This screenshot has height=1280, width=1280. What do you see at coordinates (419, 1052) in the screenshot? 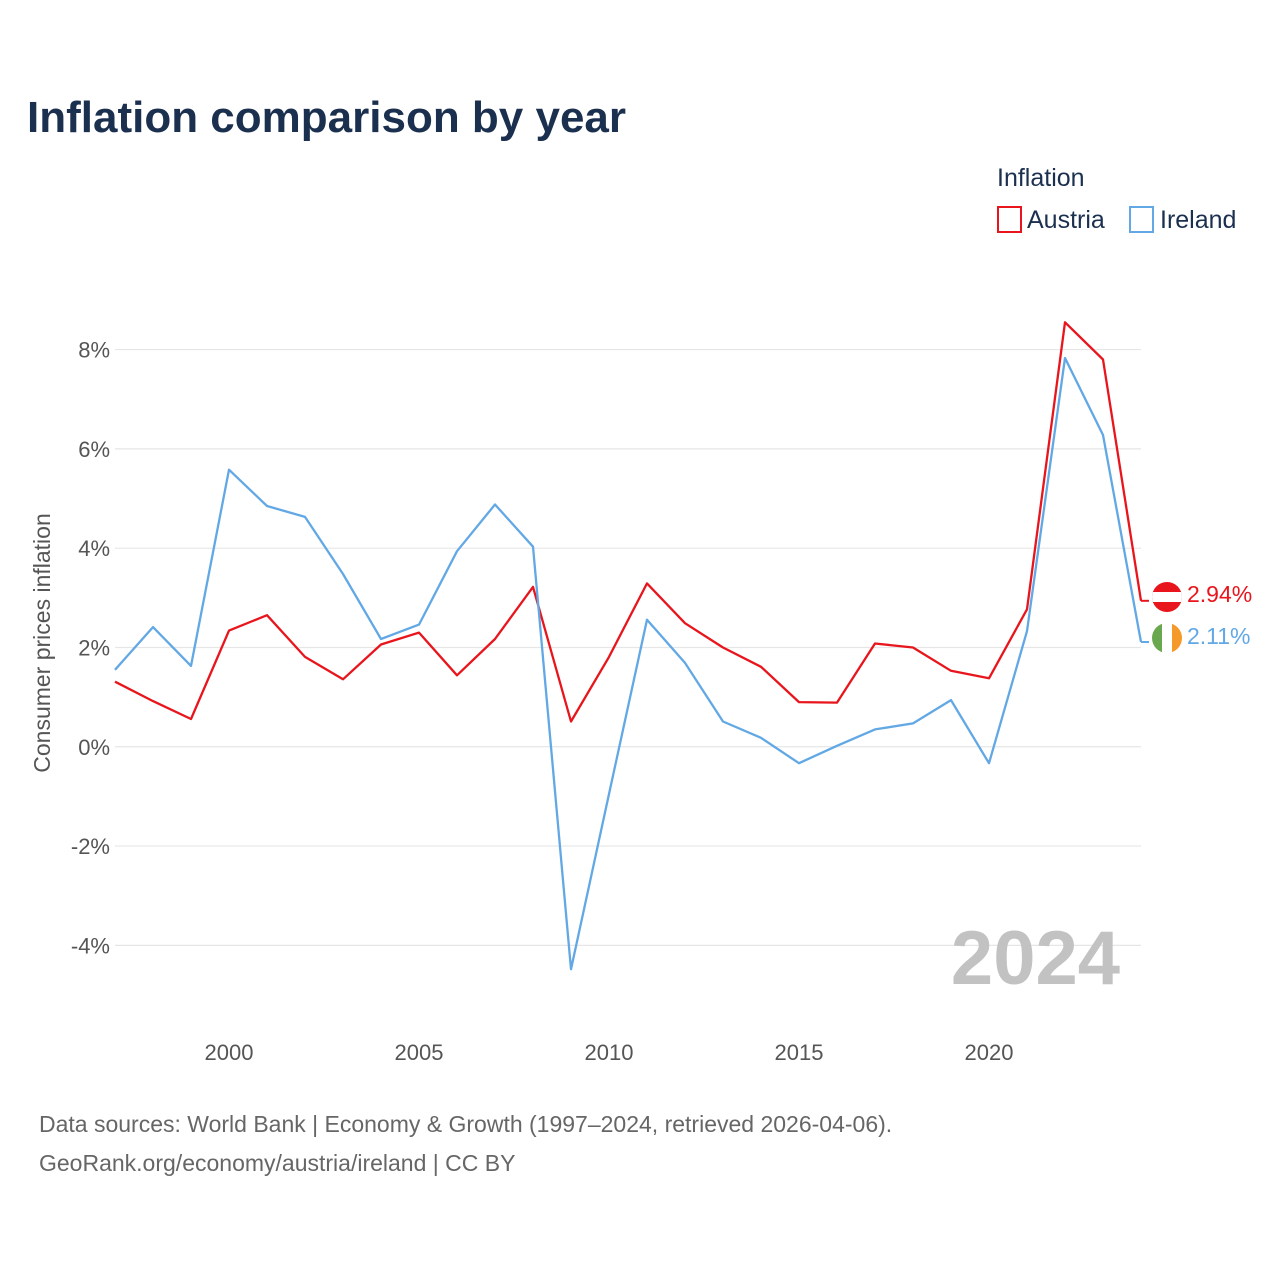
I see `x-tick-label: 2005` at bounding box center [419, 1052].